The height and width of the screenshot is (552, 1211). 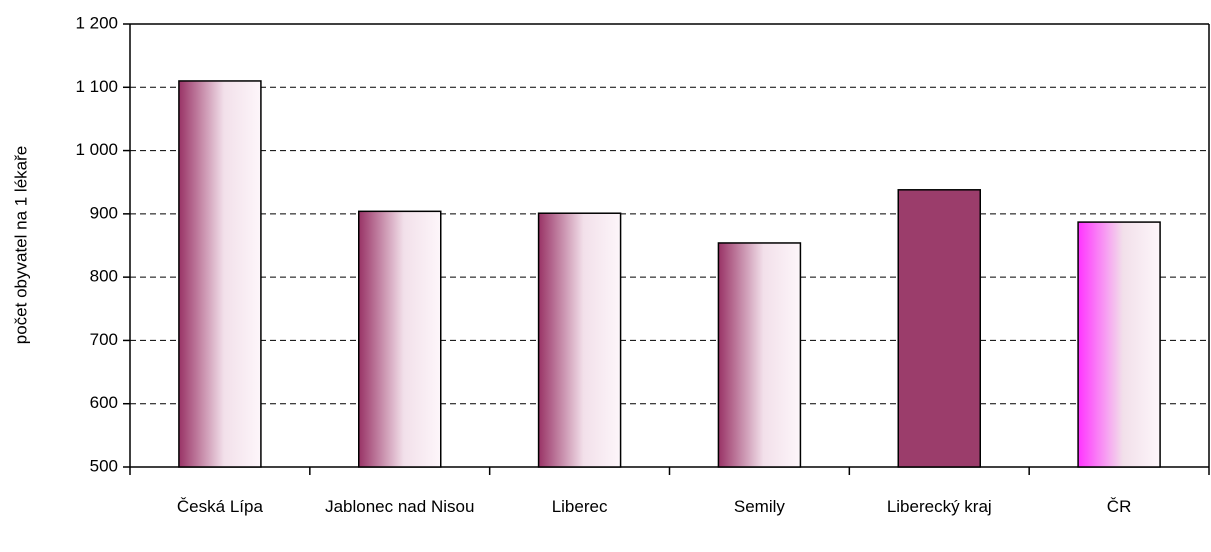 What do you see at coordinates (20, 245) in the screenshot?
I see `y-axis-label: počet obyvatel na 1 lékaře` at bounding box center [20, 245].